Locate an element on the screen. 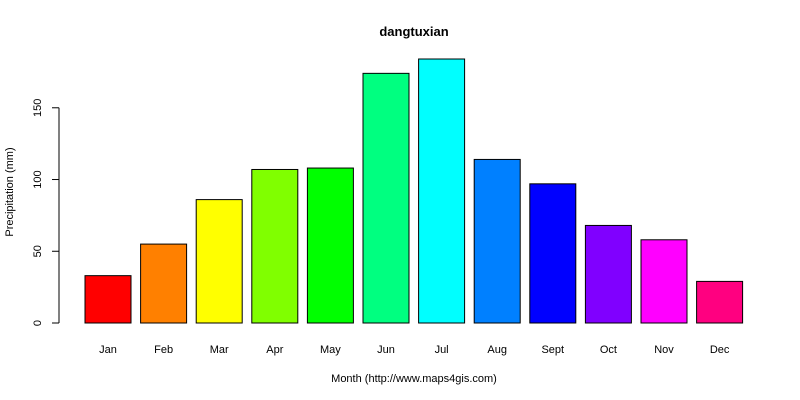 This screenshot has height=400, width=800. bar-apr is located at coordinates (275, 246).